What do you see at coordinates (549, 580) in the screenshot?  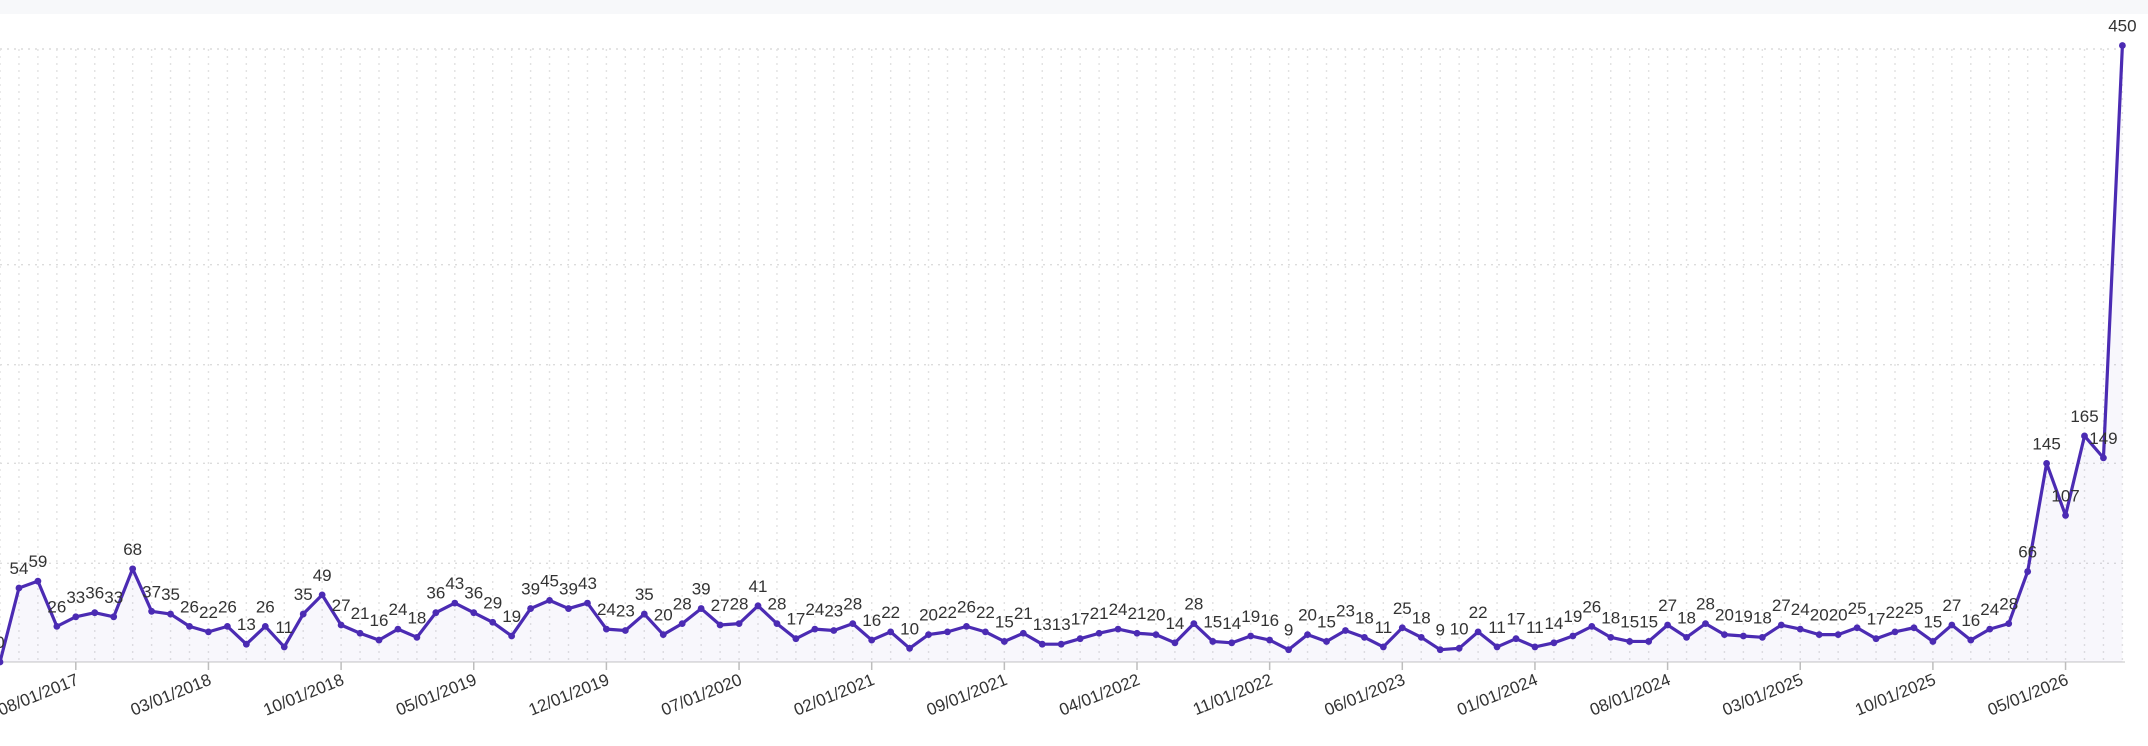 I see `data-label: 45` at bounding box center [549, 580].